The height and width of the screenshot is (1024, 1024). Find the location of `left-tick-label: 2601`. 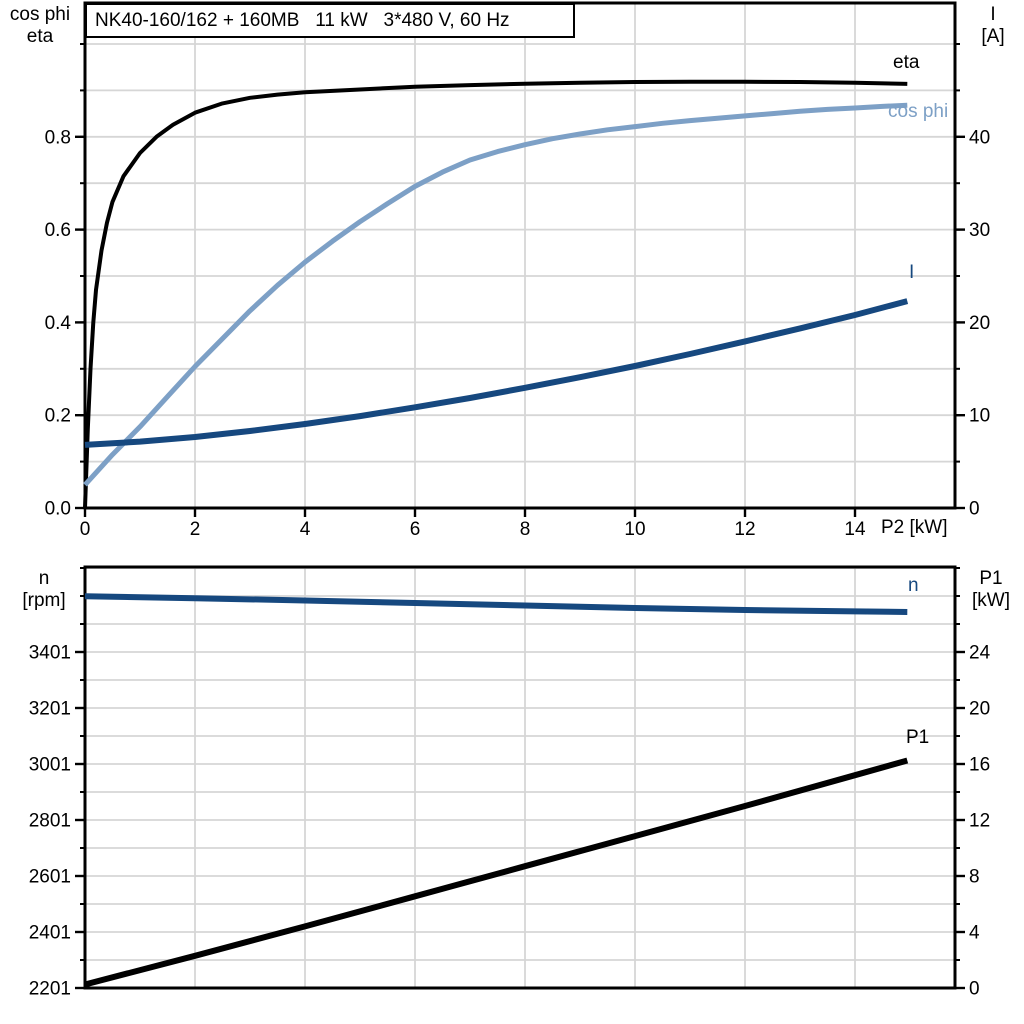

left-tick-label: 2601 is located at coordinates (50, 877).